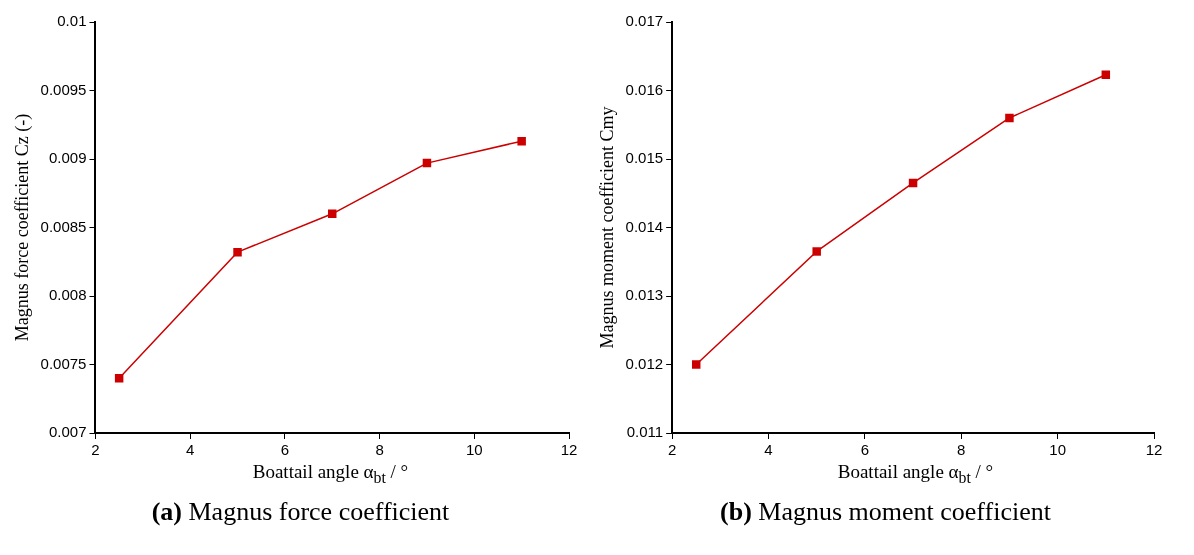 This screenshot has width=1194, height=555. I want to click on y-tick-label: 0.009, so click(67, 158).